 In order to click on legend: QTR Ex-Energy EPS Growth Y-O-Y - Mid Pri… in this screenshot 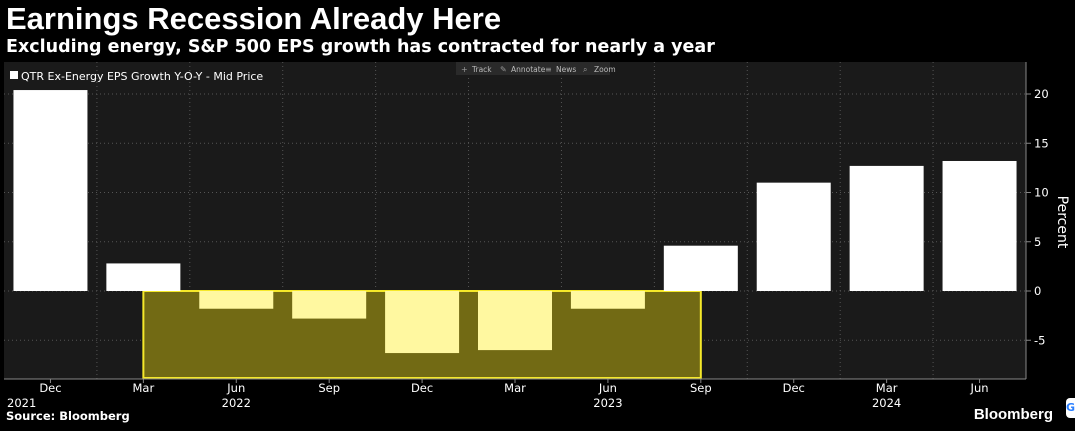, I will do `click(136, 76)`.